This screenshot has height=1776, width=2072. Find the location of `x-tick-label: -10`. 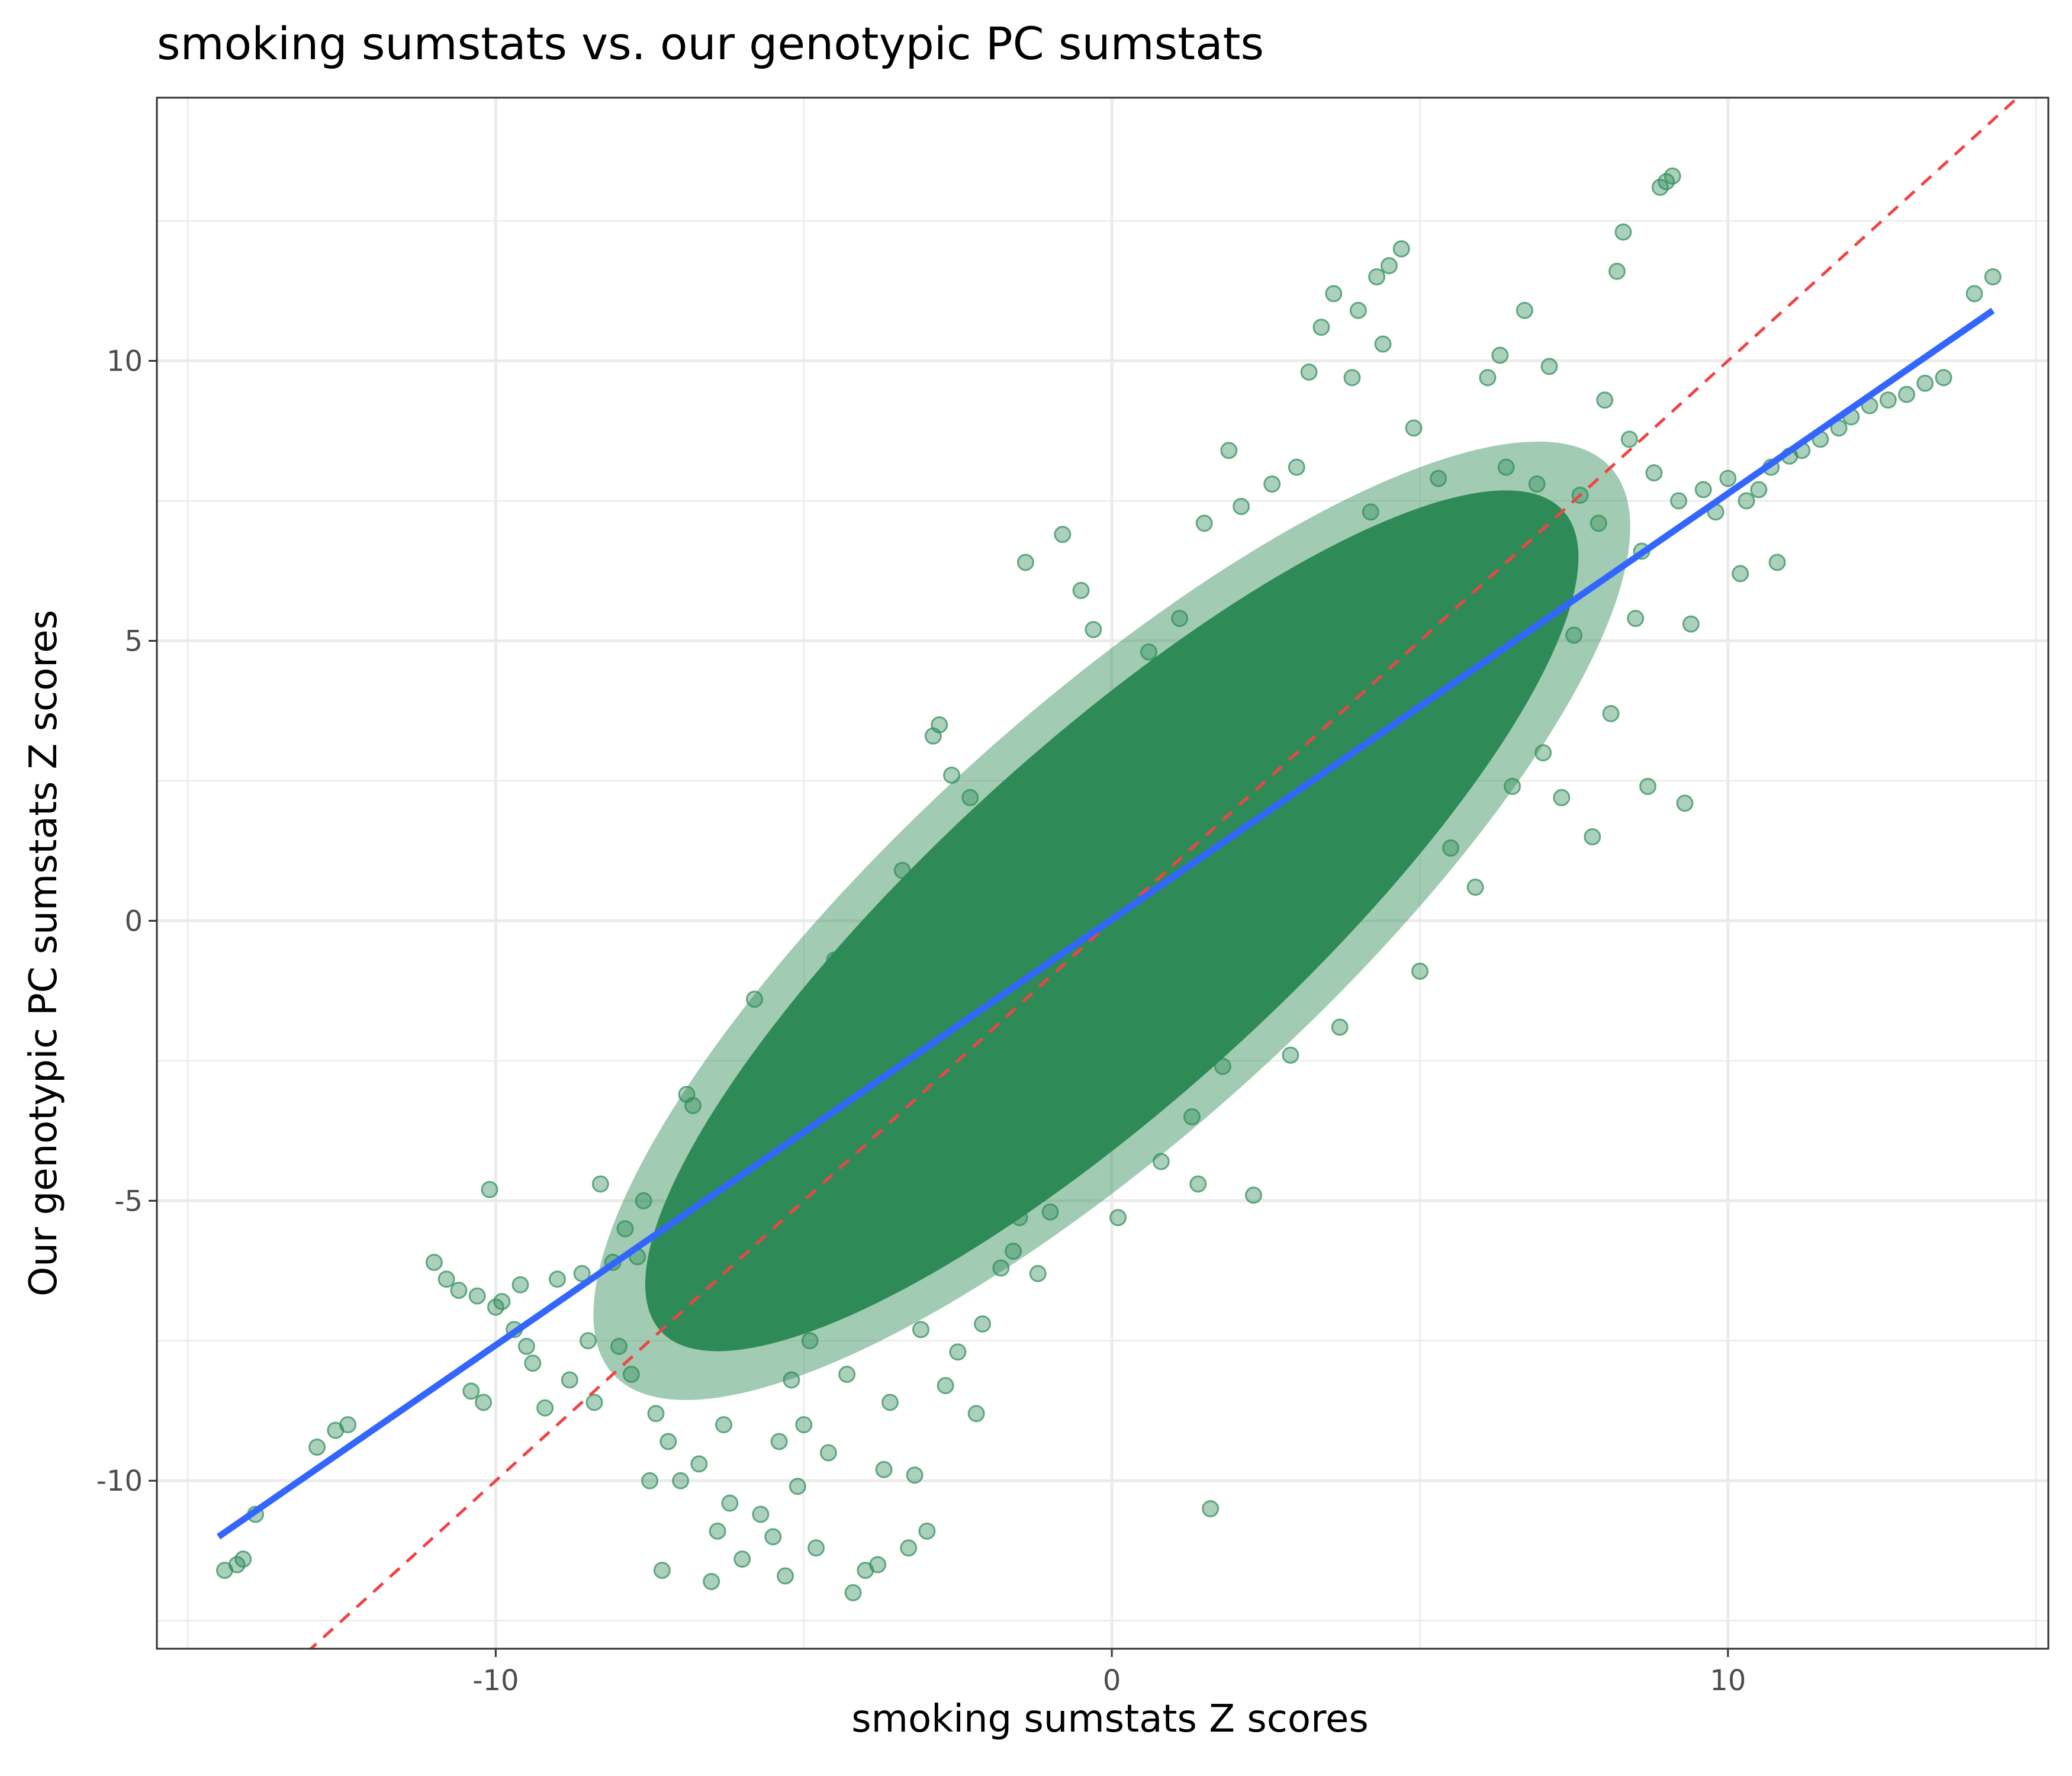

x-tick-label: -10 is located at coordinates (495, 1680).